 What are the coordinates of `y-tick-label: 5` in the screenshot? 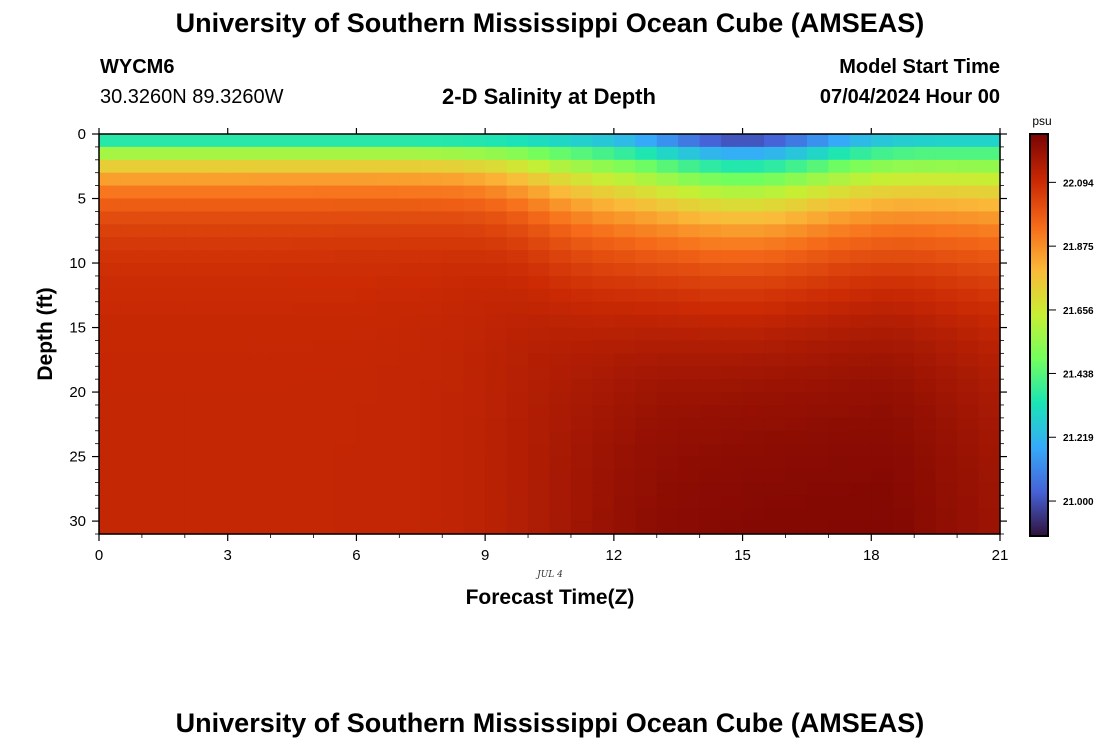 It's located at (82, 199).